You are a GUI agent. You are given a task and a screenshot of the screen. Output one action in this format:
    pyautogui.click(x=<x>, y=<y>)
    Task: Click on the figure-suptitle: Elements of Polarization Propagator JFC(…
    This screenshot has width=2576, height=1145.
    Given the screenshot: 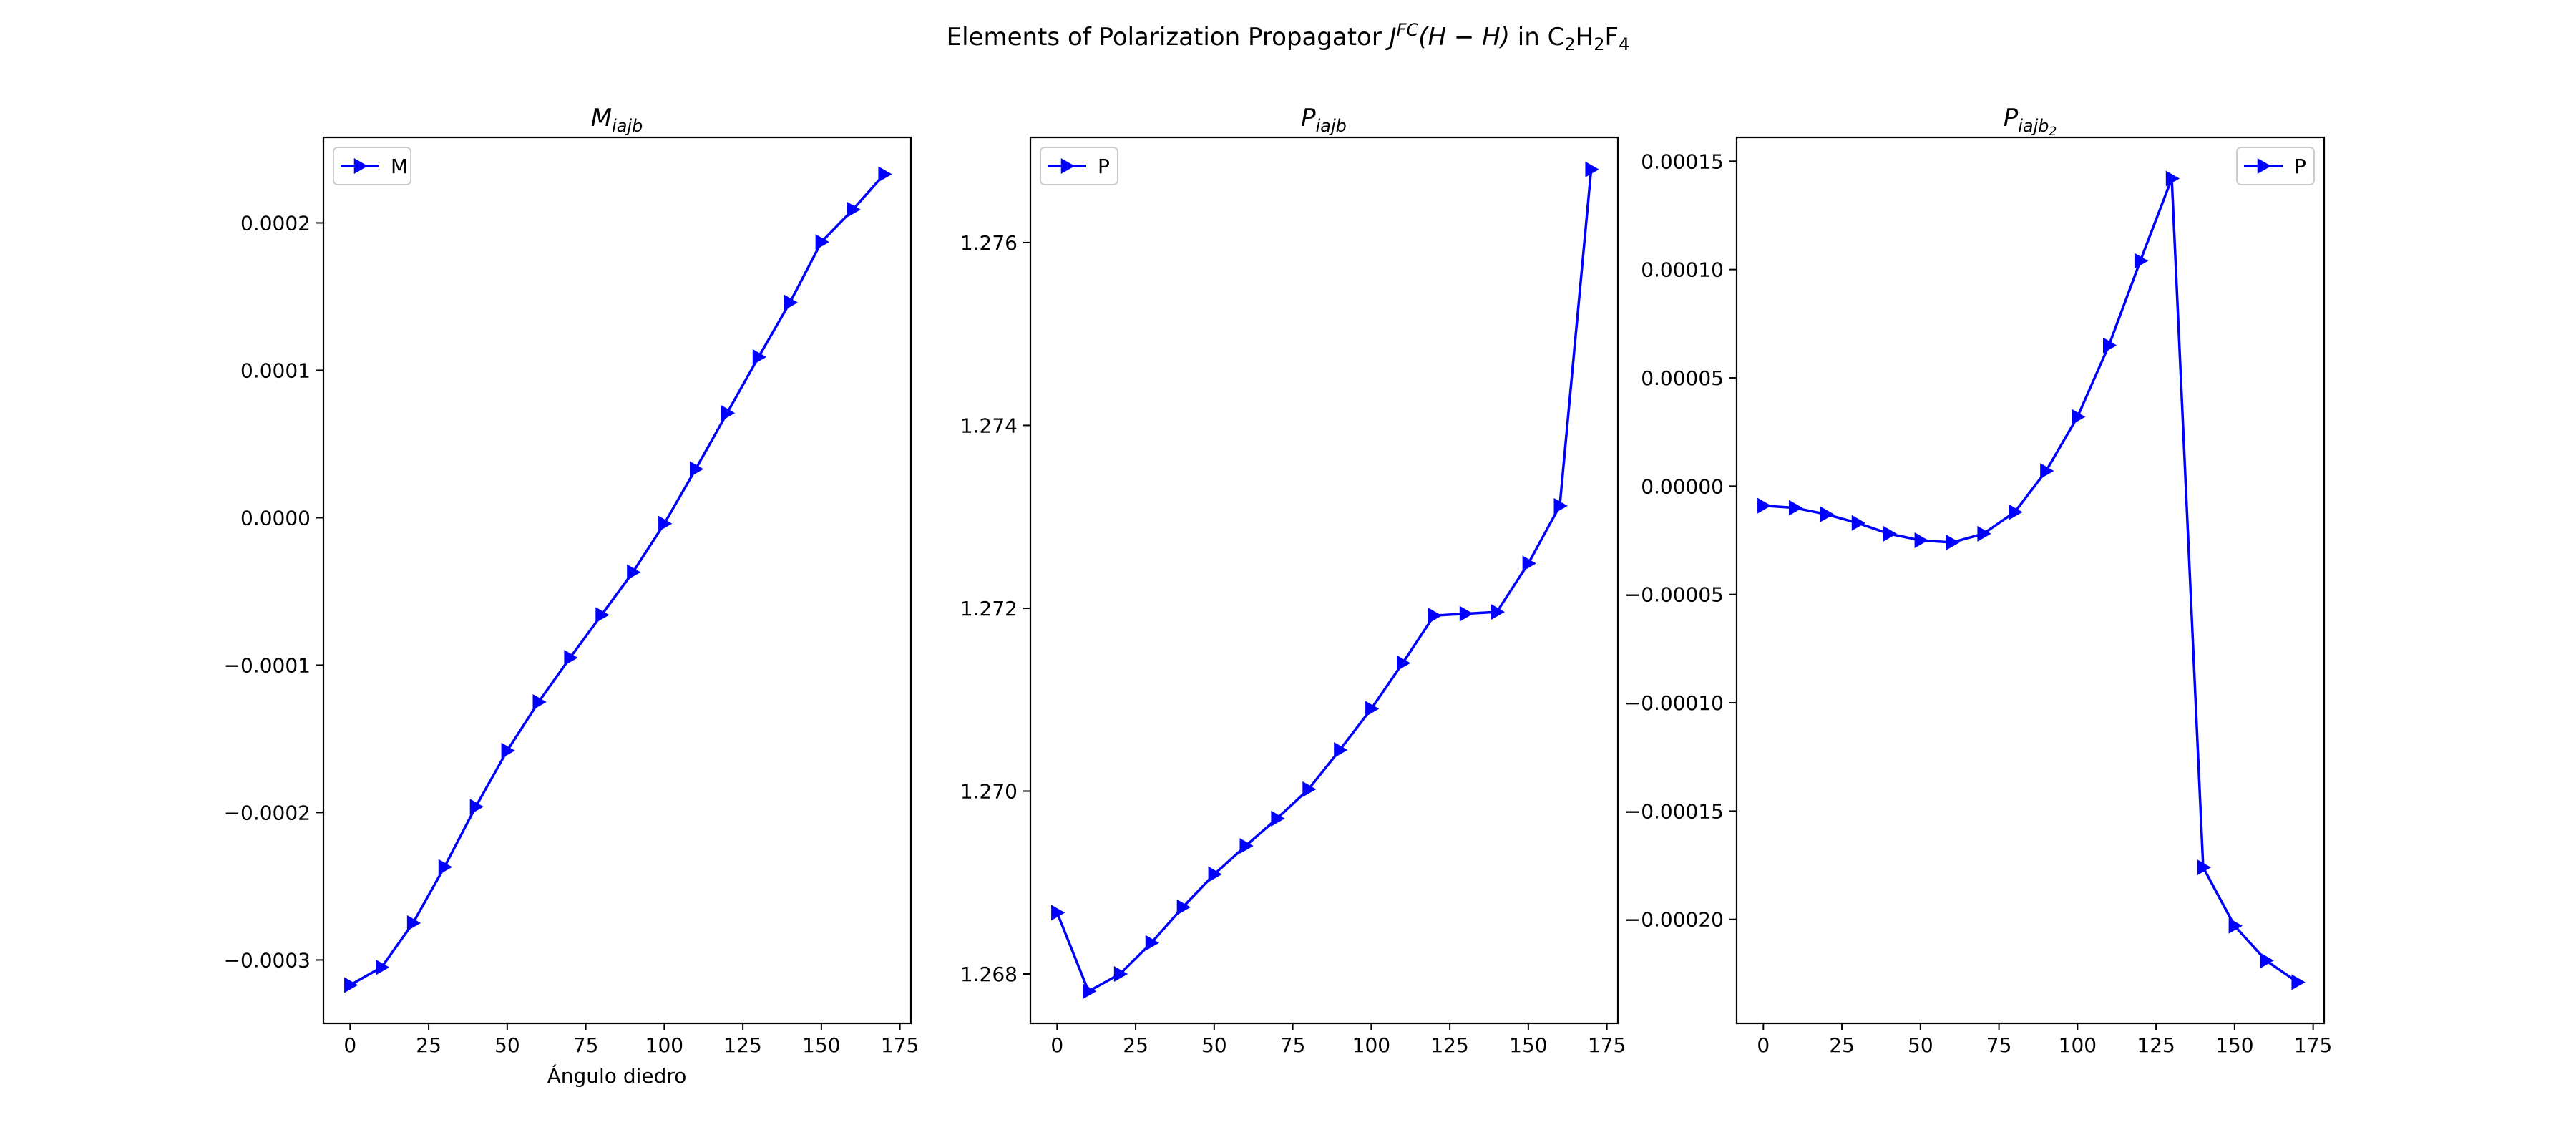 What is the action you would take?
    pyautogui.click(x=1288, y=37)
    